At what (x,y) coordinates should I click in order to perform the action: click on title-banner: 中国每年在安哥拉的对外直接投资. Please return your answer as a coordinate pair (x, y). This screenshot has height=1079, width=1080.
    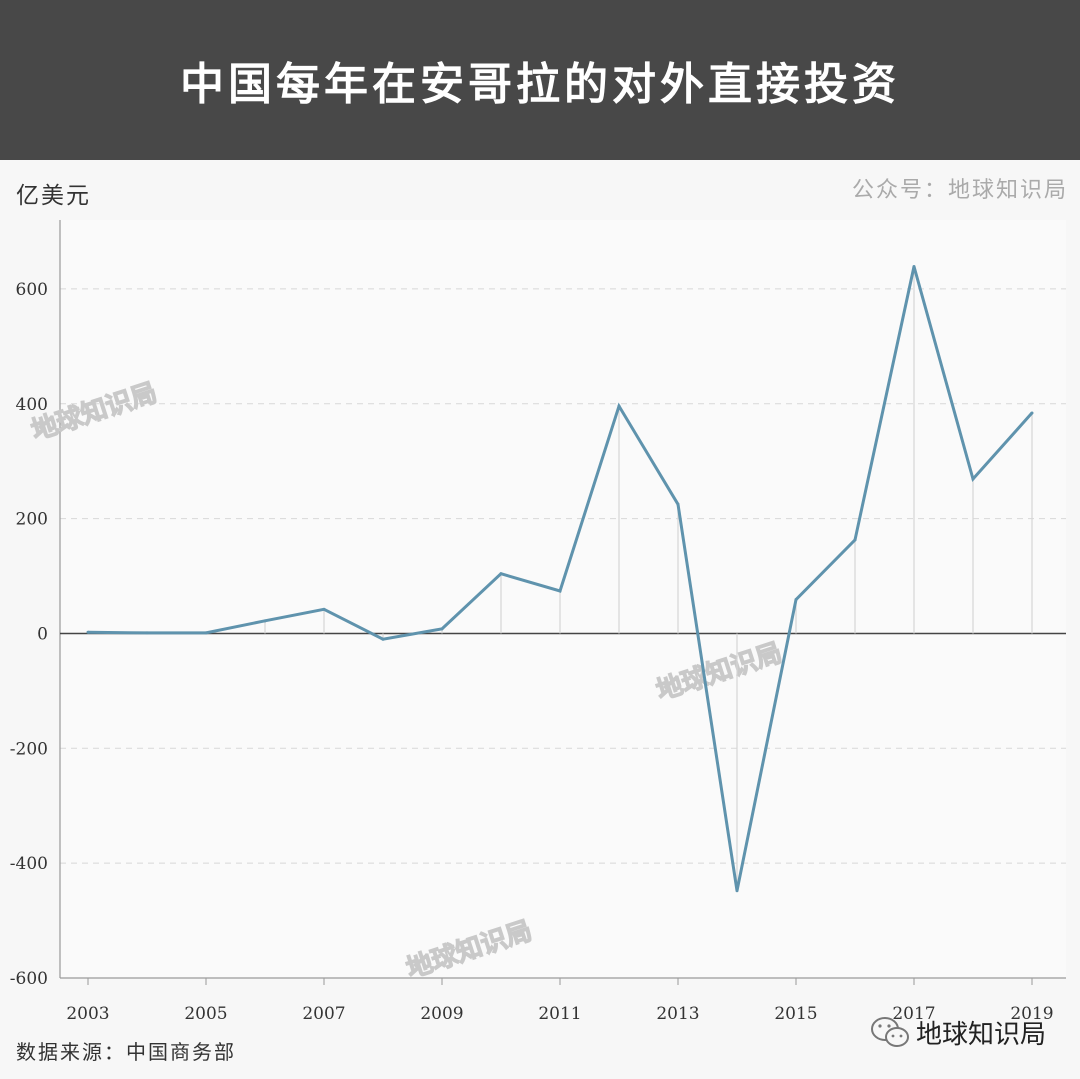
    Looking at the image, I should click on (540, 80).